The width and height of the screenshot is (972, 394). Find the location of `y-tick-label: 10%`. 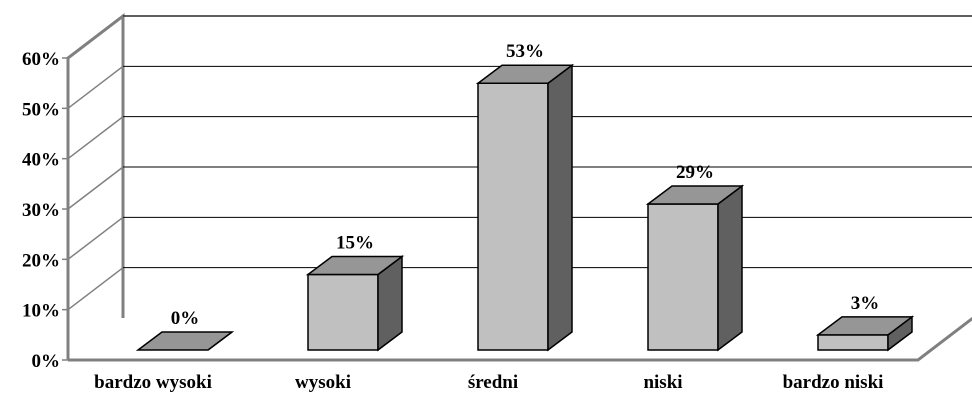

y-tick-label: 10% is located at coordinates (41, 311).